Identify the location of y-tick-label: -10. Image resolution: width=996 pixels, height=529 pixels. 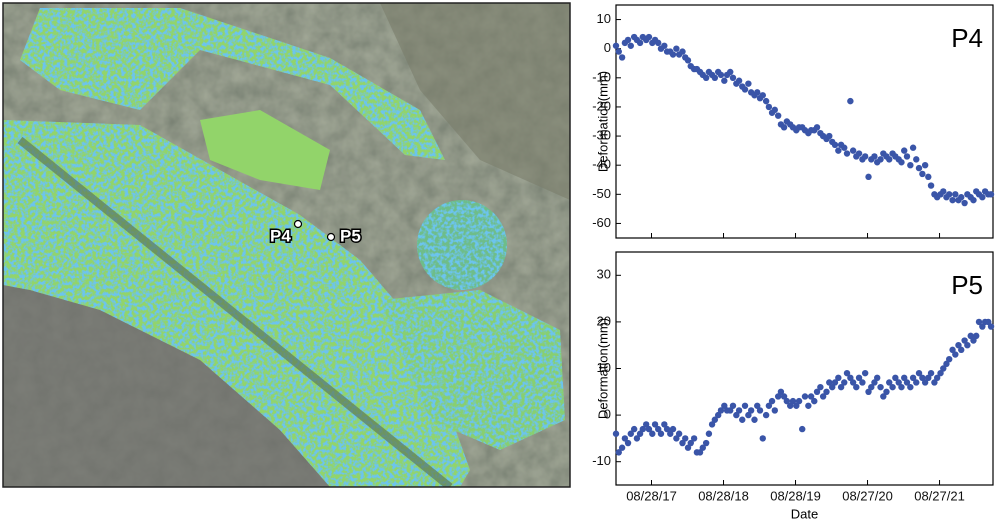
(601, 76).